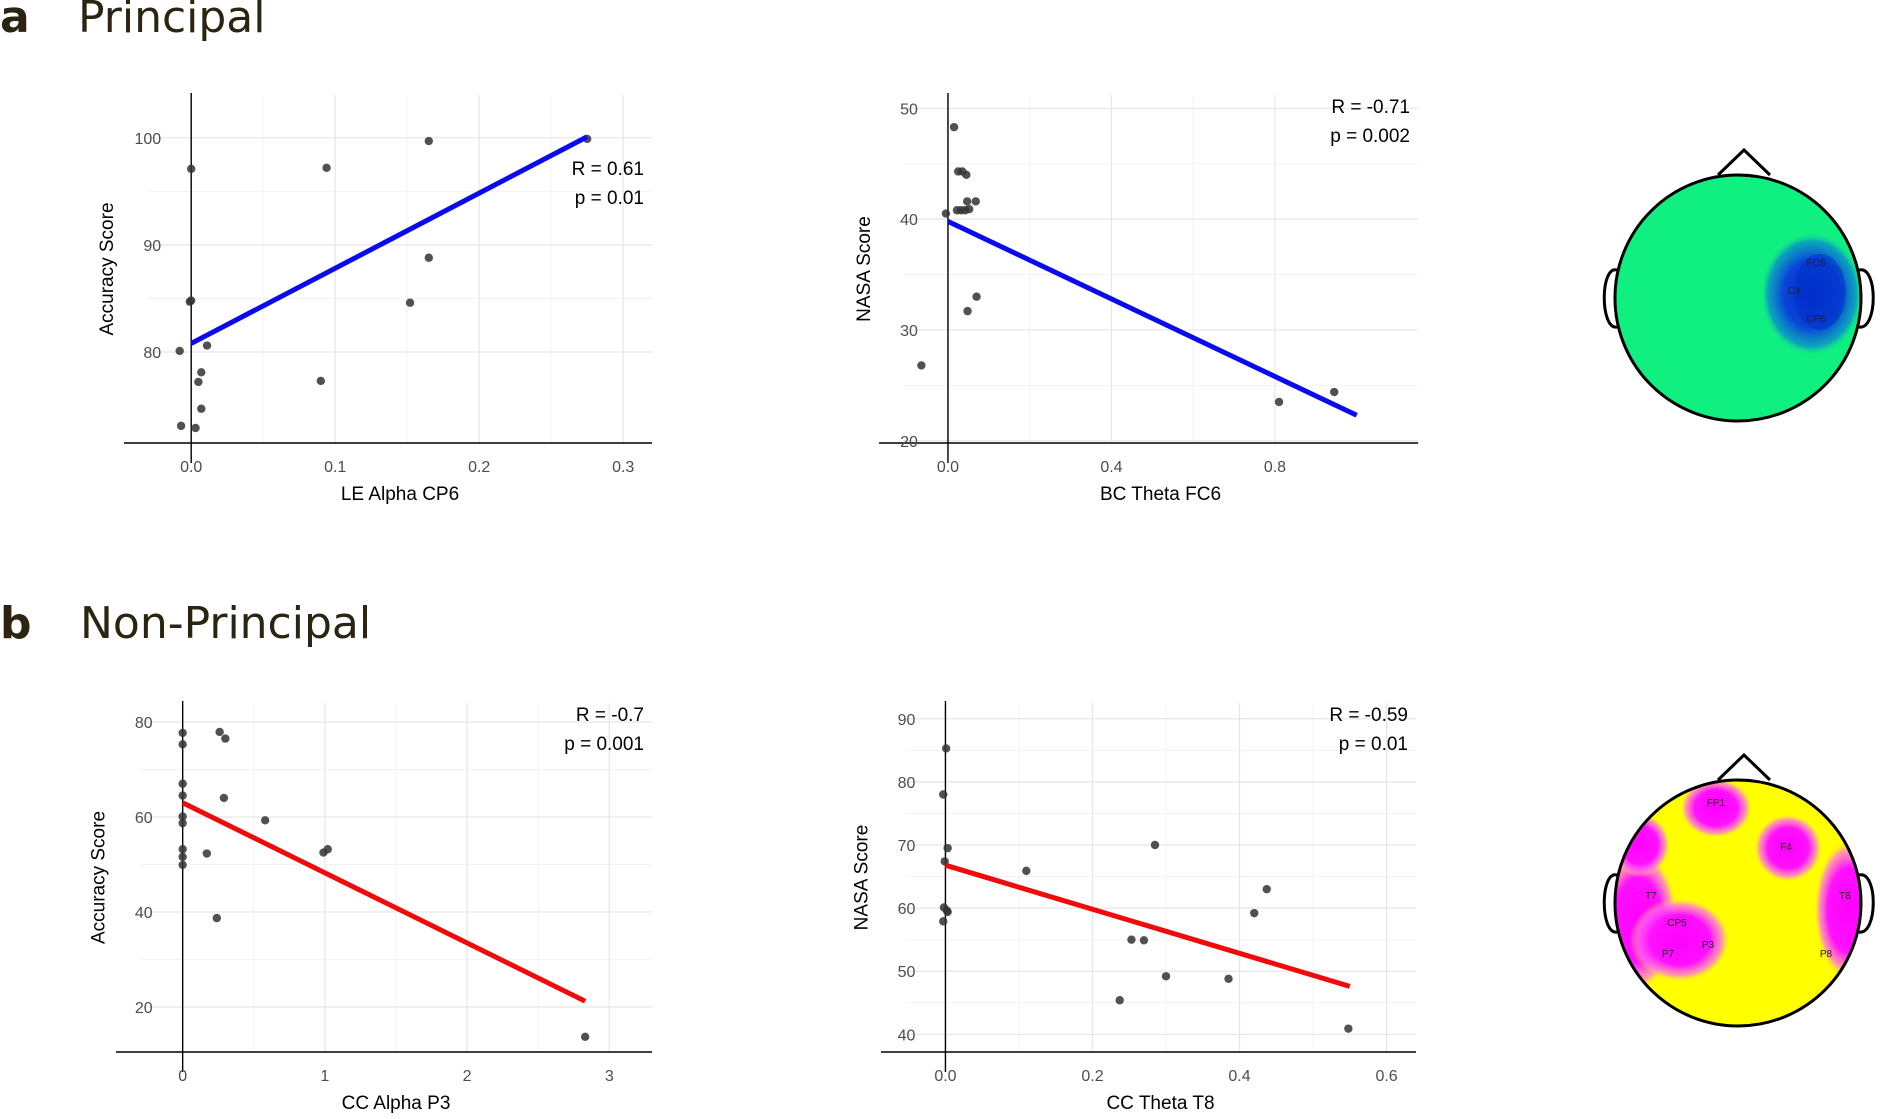 The width and height of the screenshot is (1892, 1119). Describe the element at coordinates (907, 846) in the screenshot. I see `y-tick-label: 70` at that location.